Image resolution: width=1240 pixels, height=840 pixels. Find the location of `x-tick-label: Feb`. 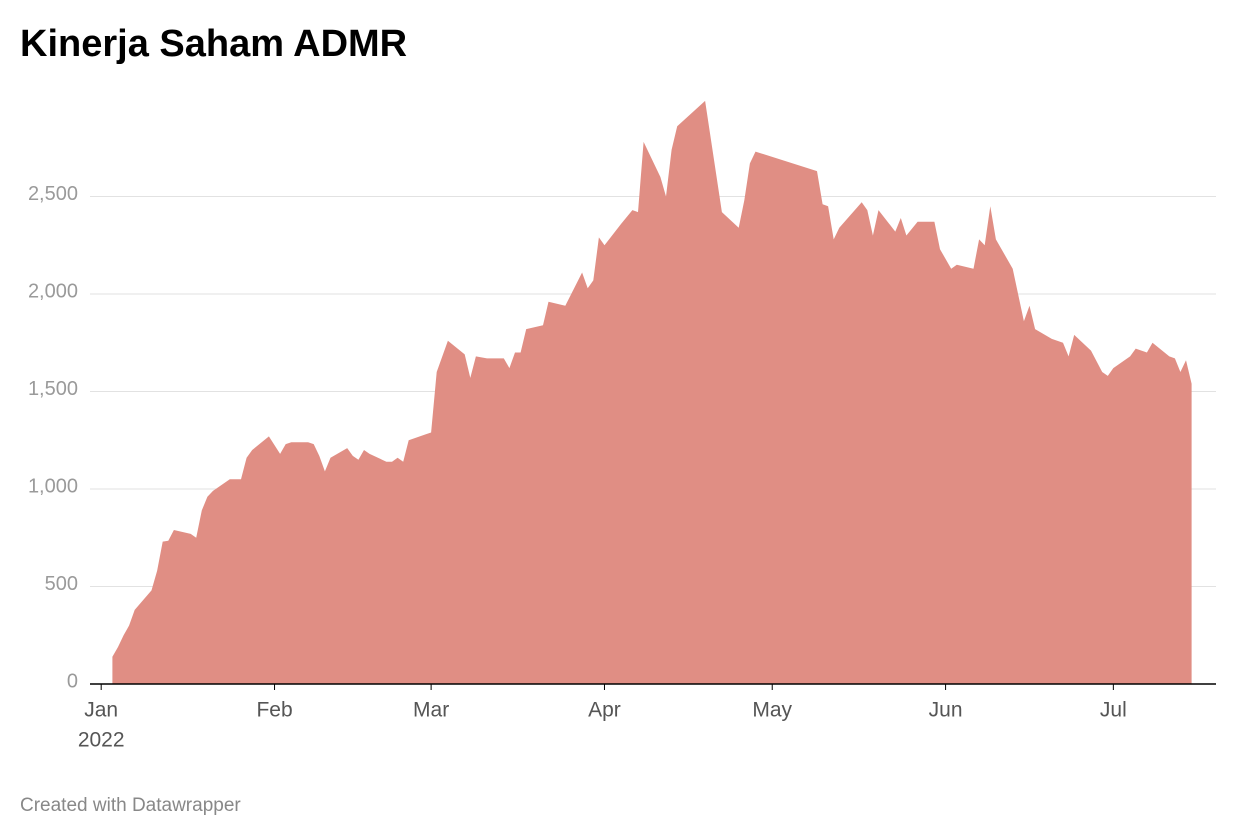

x-tick-label: Feb is located at coordinates (274, 710).